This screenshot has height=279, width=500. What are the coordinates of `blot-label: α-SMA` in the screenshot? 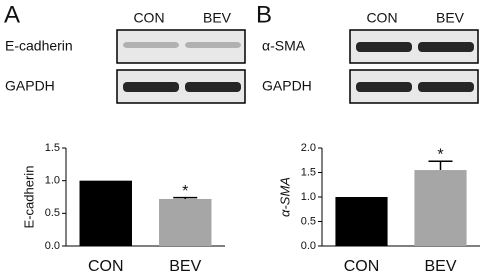 It's located at (284, 46).